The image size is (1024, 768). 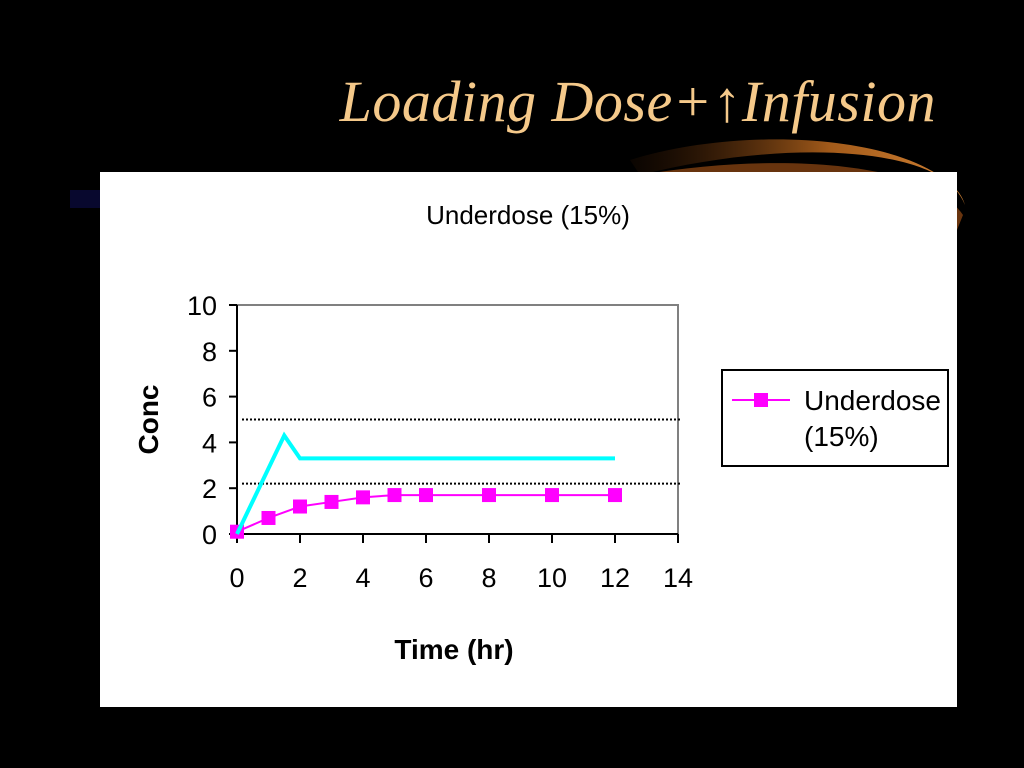 I want to click on legend-box, so click(x=835, y=418).